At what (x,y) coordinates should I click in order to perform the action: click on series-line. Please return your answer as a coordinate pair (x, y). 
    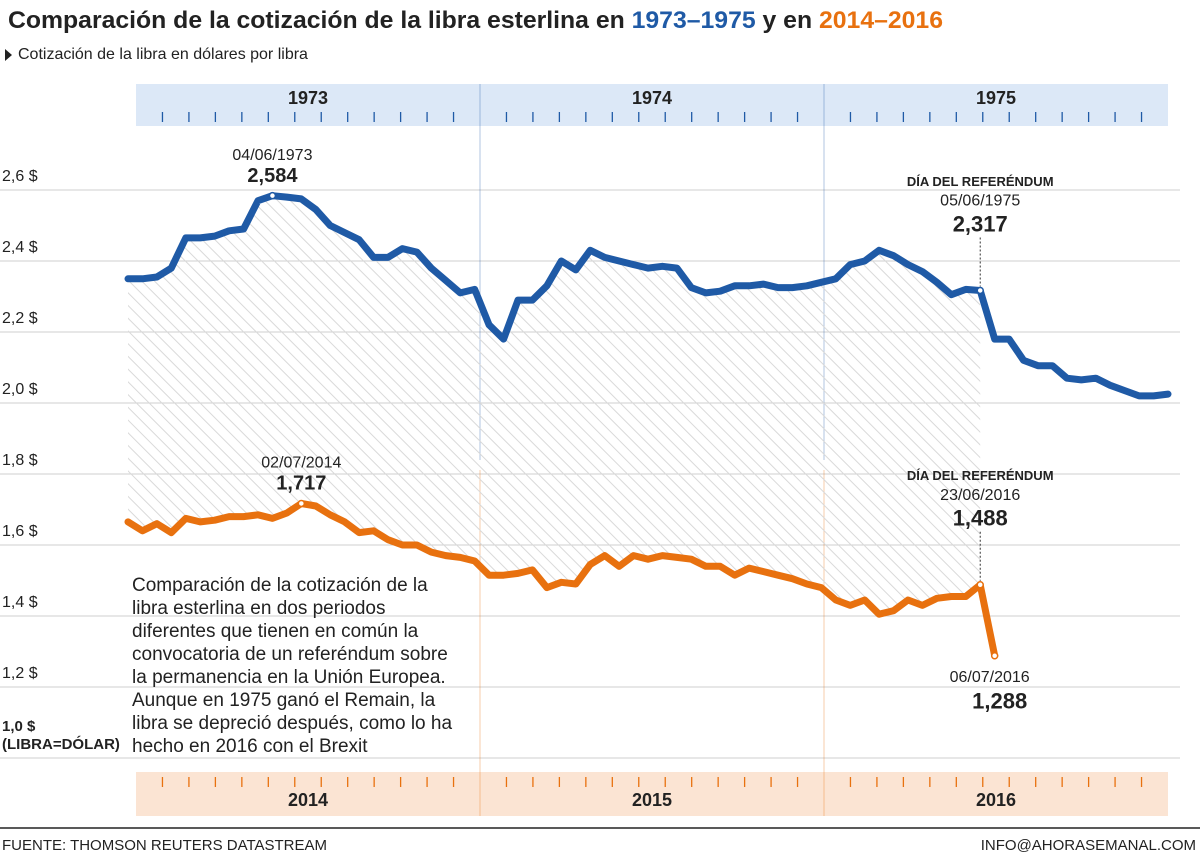
    Looking at the image, I should click on (561, 580).